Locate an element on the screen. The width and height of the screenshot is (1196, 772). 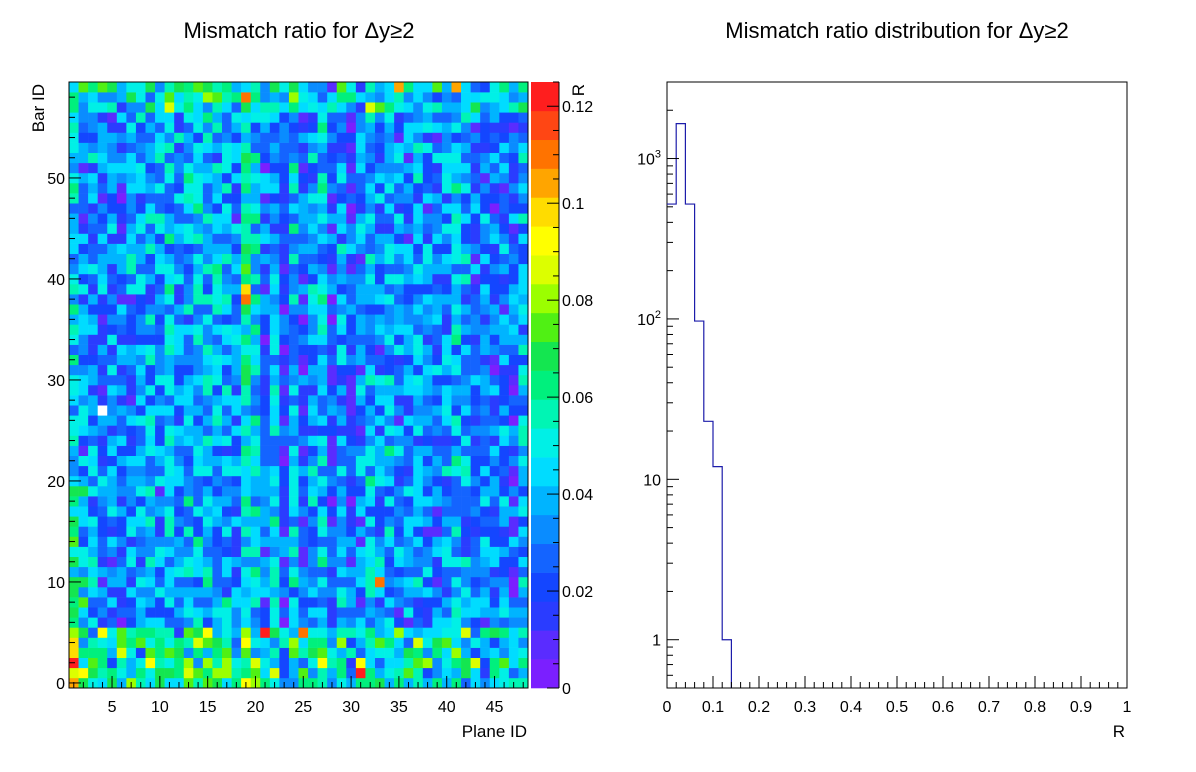
color-scale-tick-label: 0.12 is located at coordinates (577, 107).